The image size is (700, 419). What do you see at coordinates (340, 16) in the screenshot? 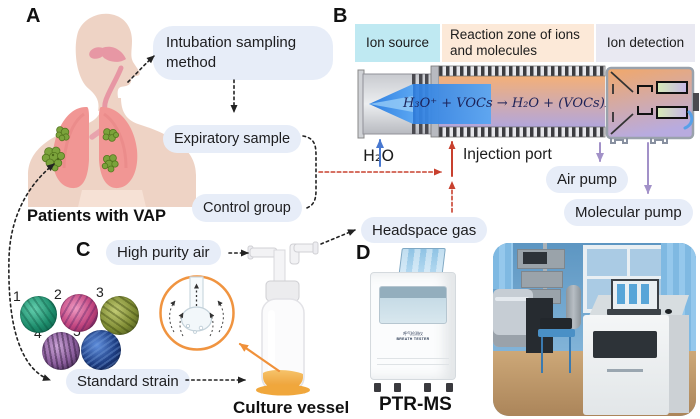
I see `panel-b-label: B` at bounding box center [340, 16].